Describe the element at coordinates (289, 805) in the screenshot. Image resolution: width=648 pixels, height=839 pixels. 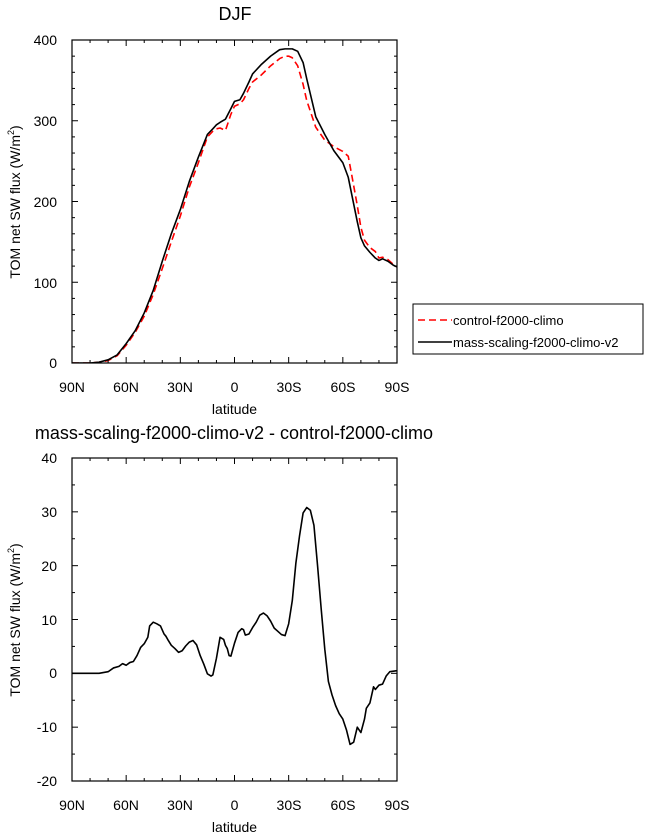
I see `bottom-xtick-label-4: 30S` at that location.